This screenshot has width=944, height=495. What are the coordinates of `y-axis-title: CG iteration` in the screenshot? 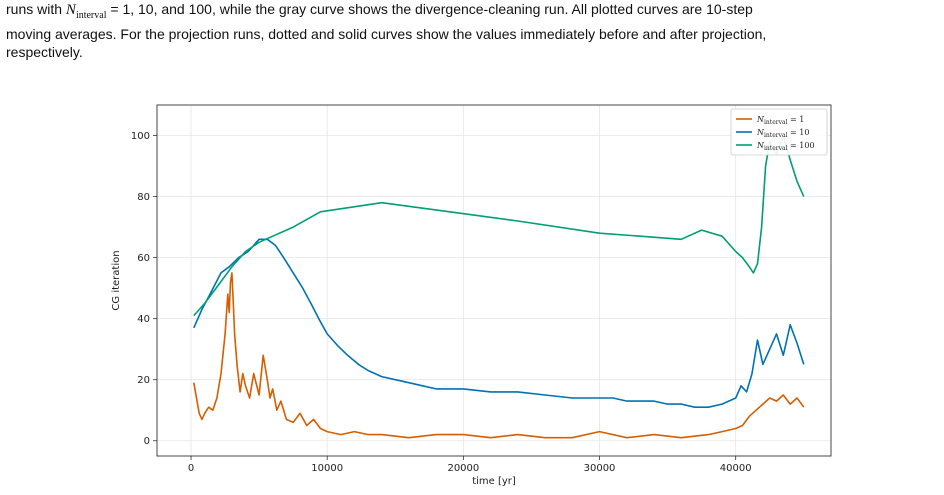 It's located at (116, 280).